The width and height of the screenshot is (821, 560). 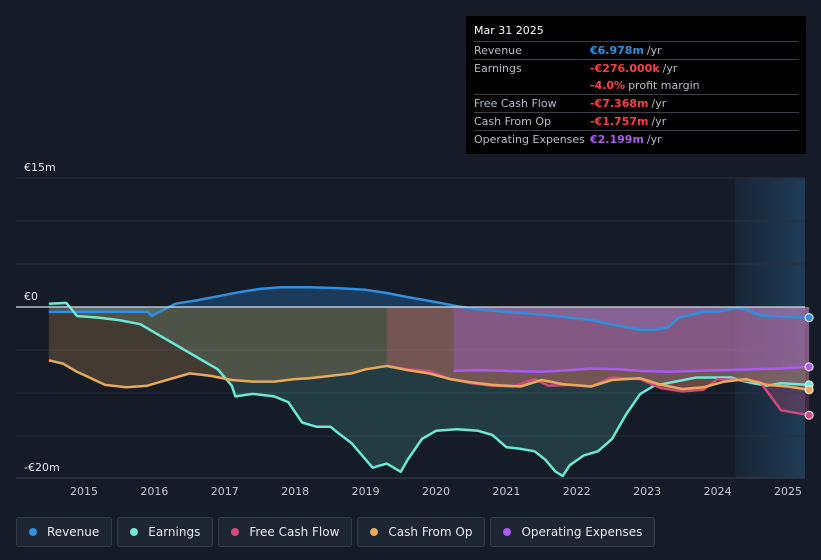 I want to click on tooltip-value: -4.0%, so click(x=608, y=85).